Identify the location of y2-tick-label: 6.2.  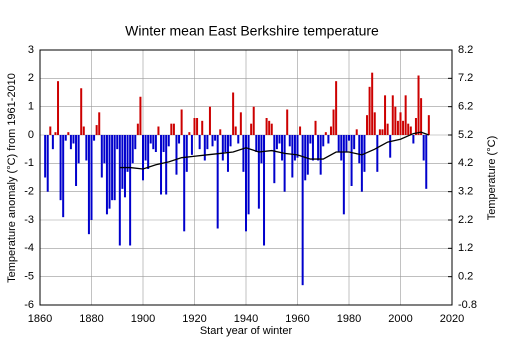
(465, 107).